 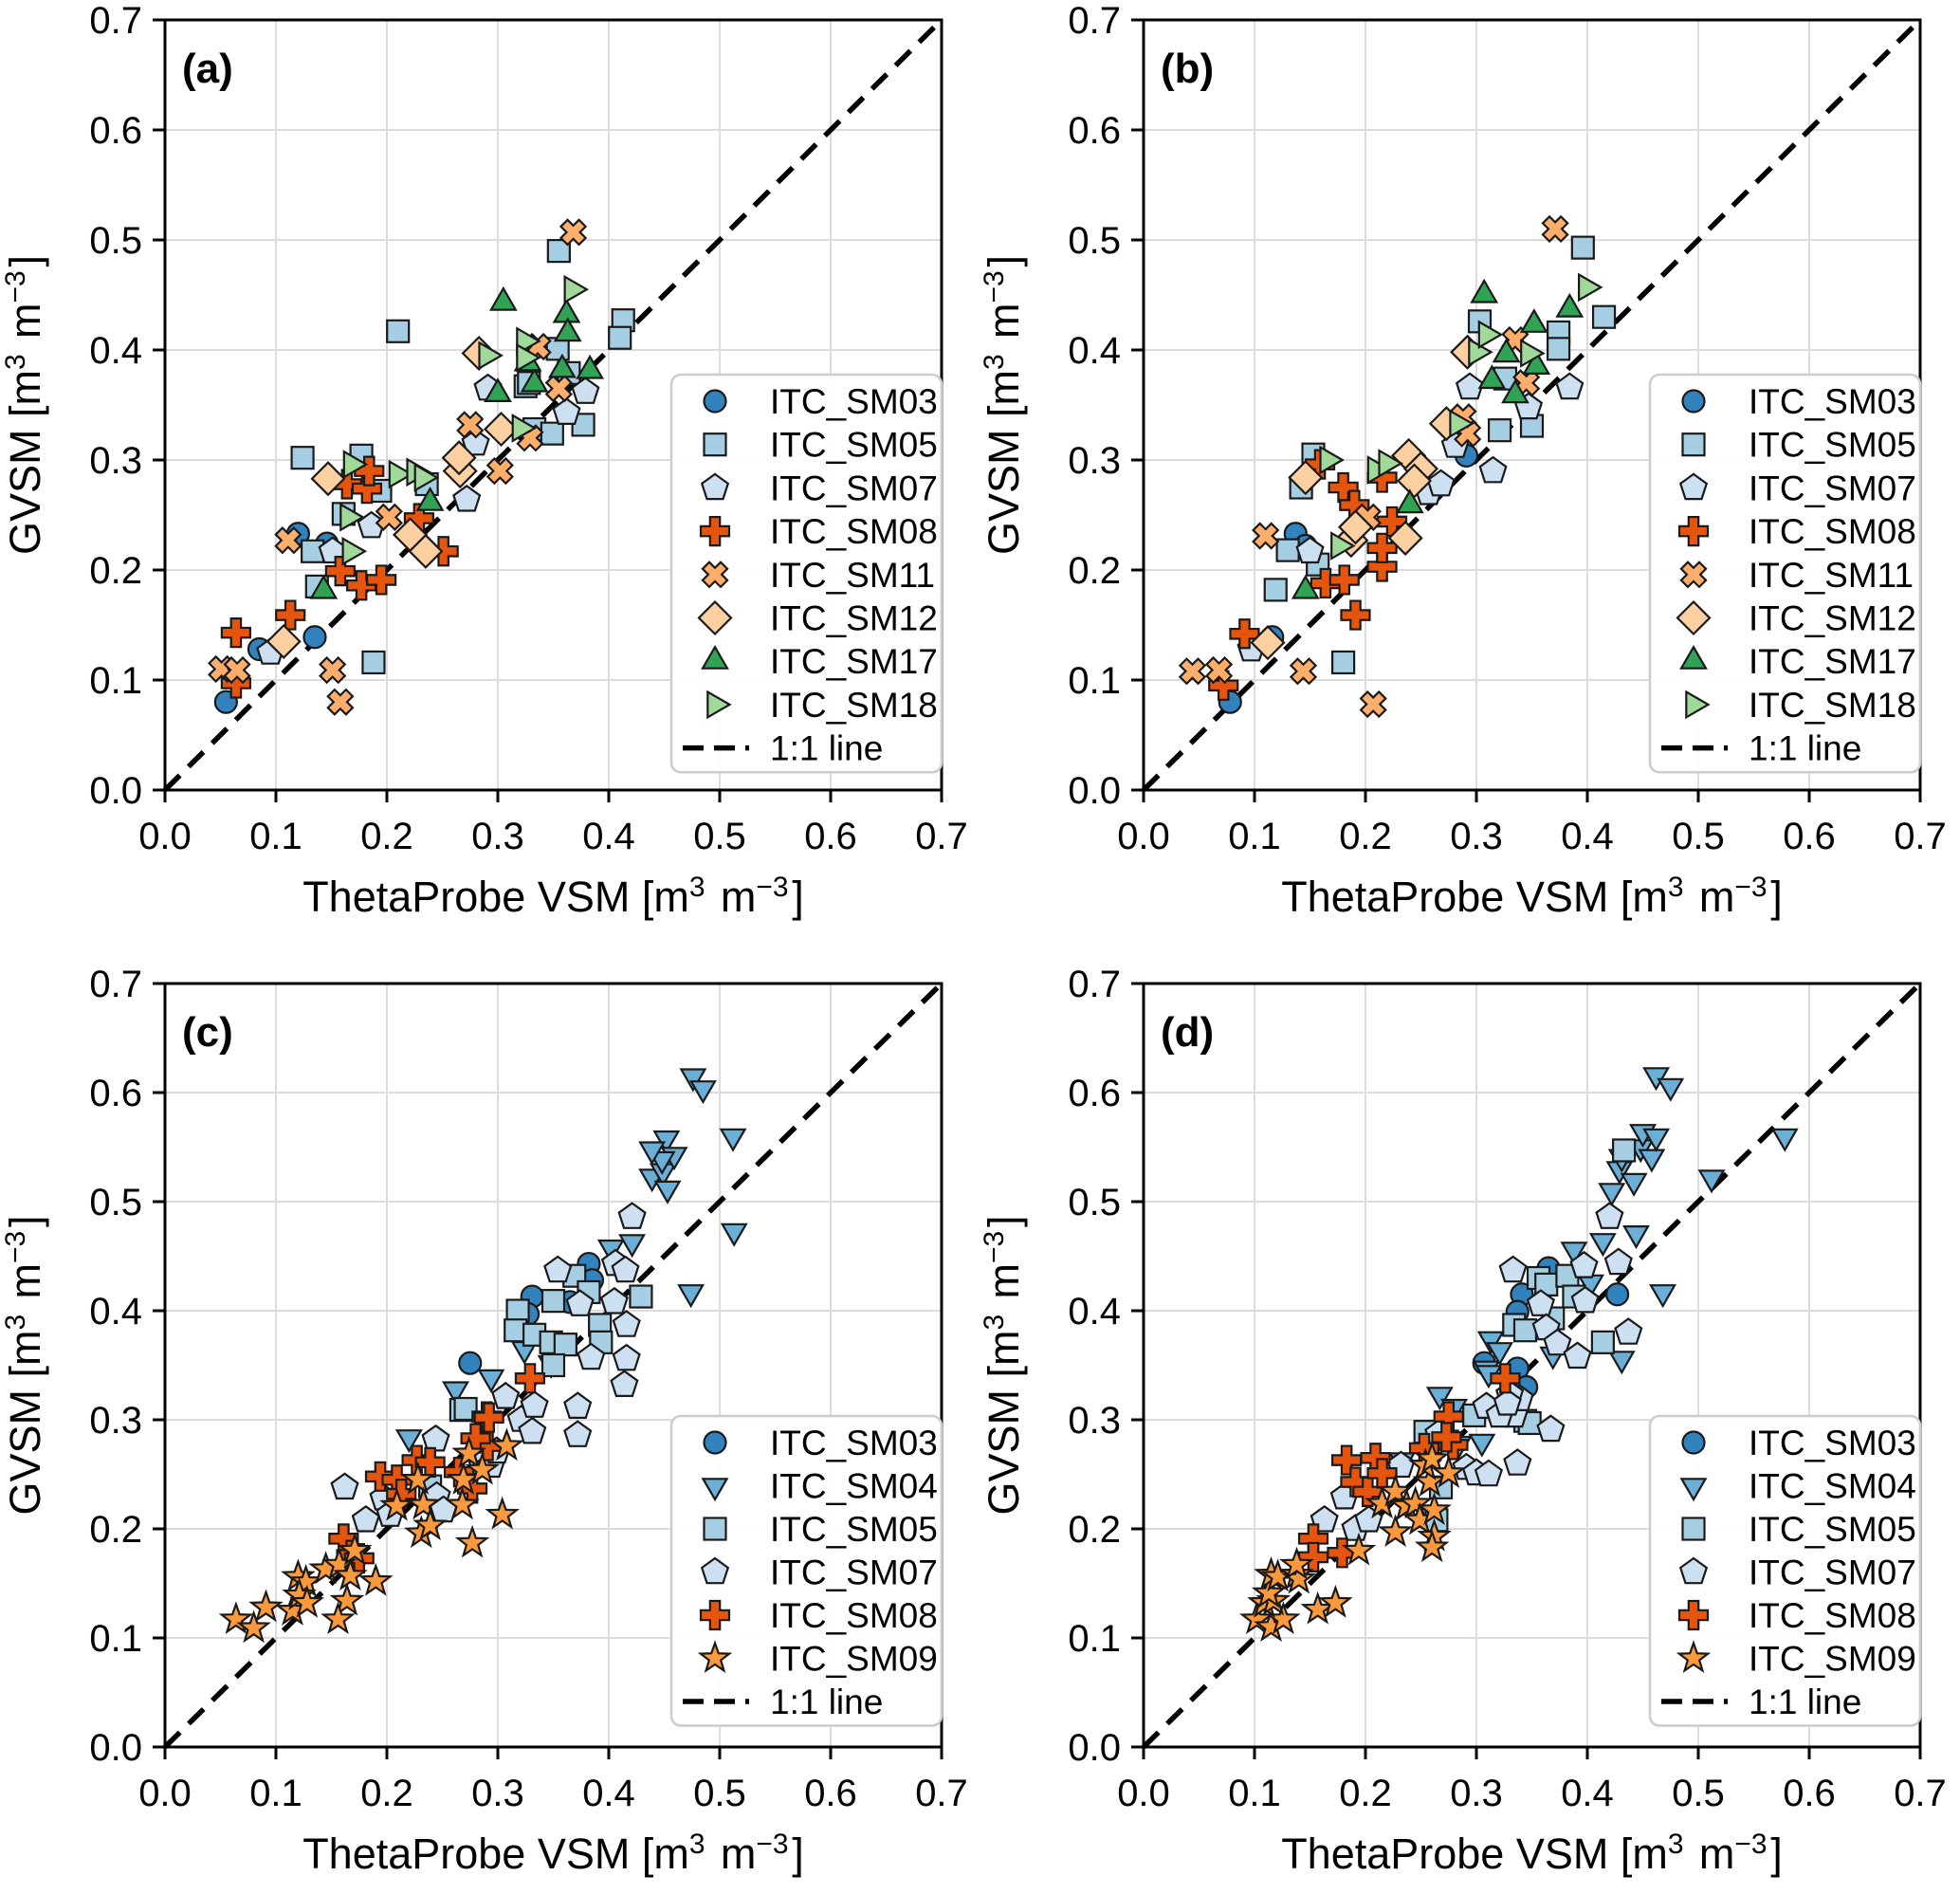 What do you see at coordinates (398, 467) in the screenshot?
I see `series-ITC_SM11` at bounding box center [398, 467].